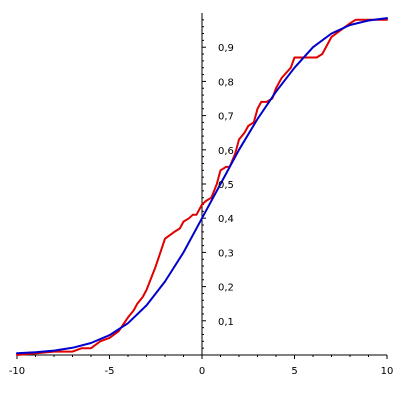 This screenshot has height=400, width=400. Describe the element at coordinates (226, 117) in the screenshot. I see `y-tick-label: 0,7` at that location.